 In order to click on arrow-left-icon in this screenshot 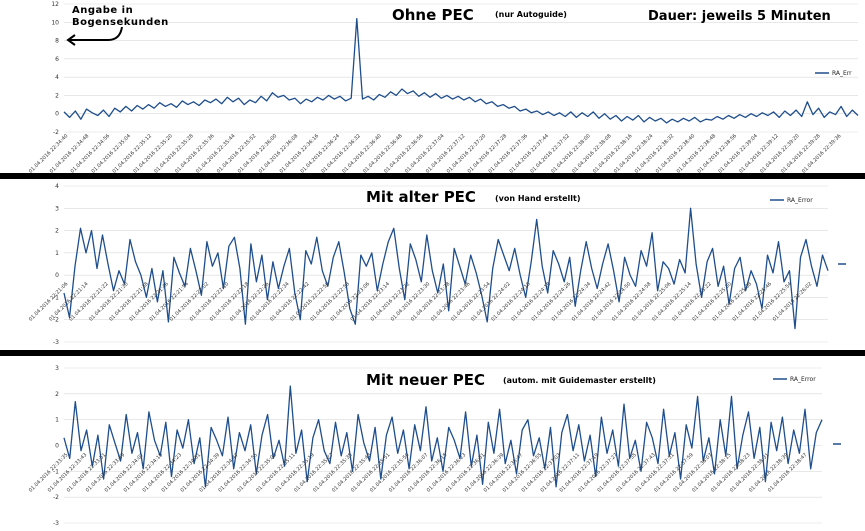, I will do `click(94, 36)`.